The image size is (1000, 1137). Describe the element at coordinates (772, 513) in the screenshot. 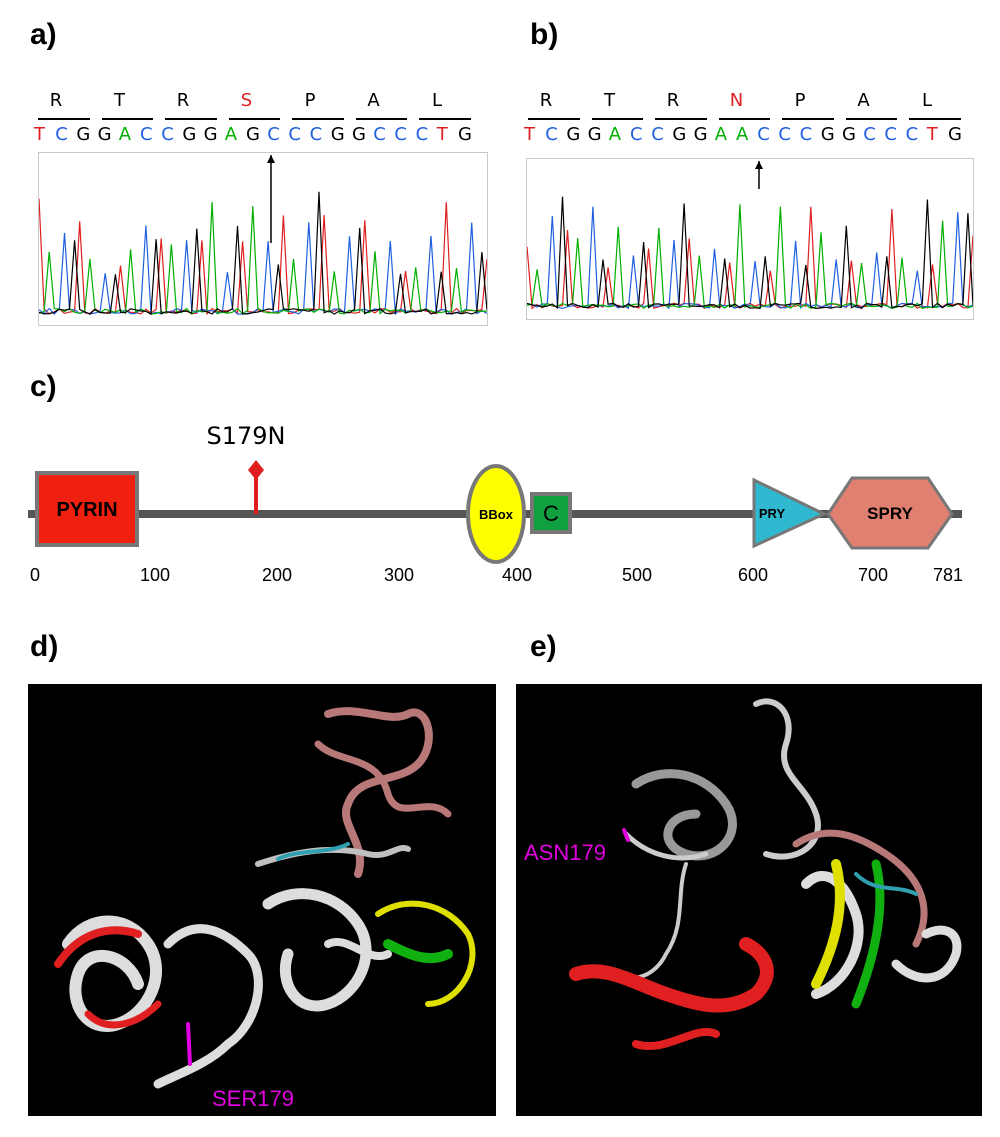

I see `pry-label: PRY` at that location.